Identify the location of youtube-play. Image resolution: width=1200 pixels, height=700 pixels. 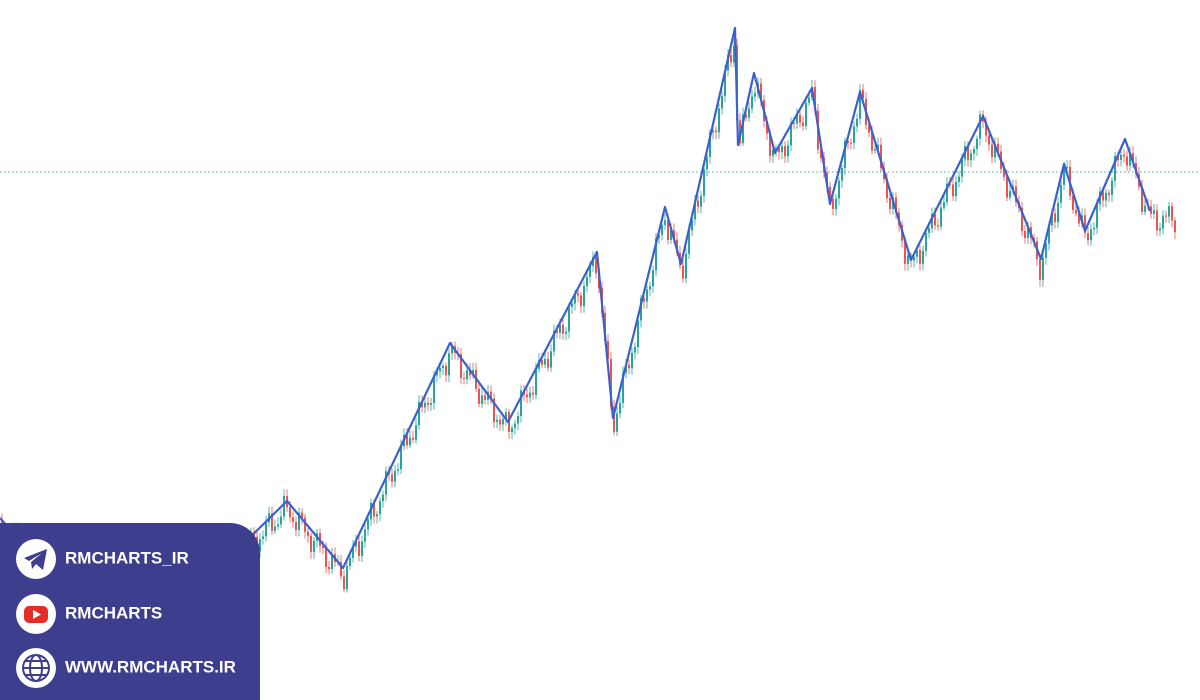
(37, 614).